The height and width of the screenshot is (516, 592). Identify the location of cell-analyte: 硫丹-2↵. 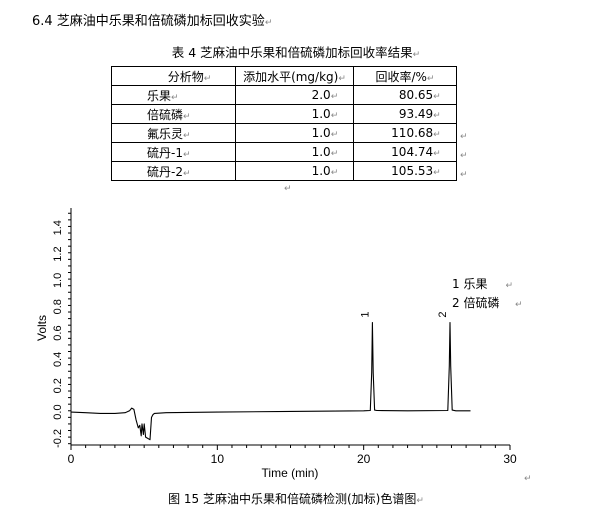
(173, 171).